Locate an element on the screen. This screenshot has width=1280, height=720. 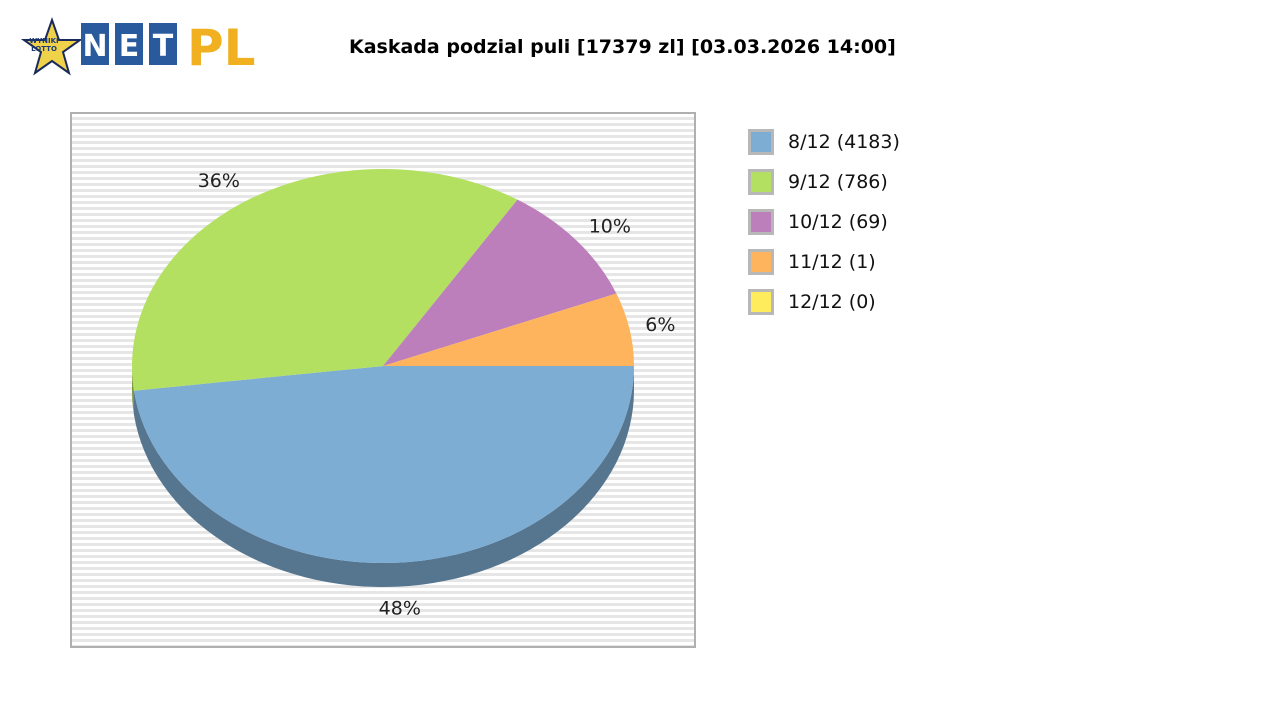
legend-item-0: 8/12 (4183) is located at coordinates (824, 142).